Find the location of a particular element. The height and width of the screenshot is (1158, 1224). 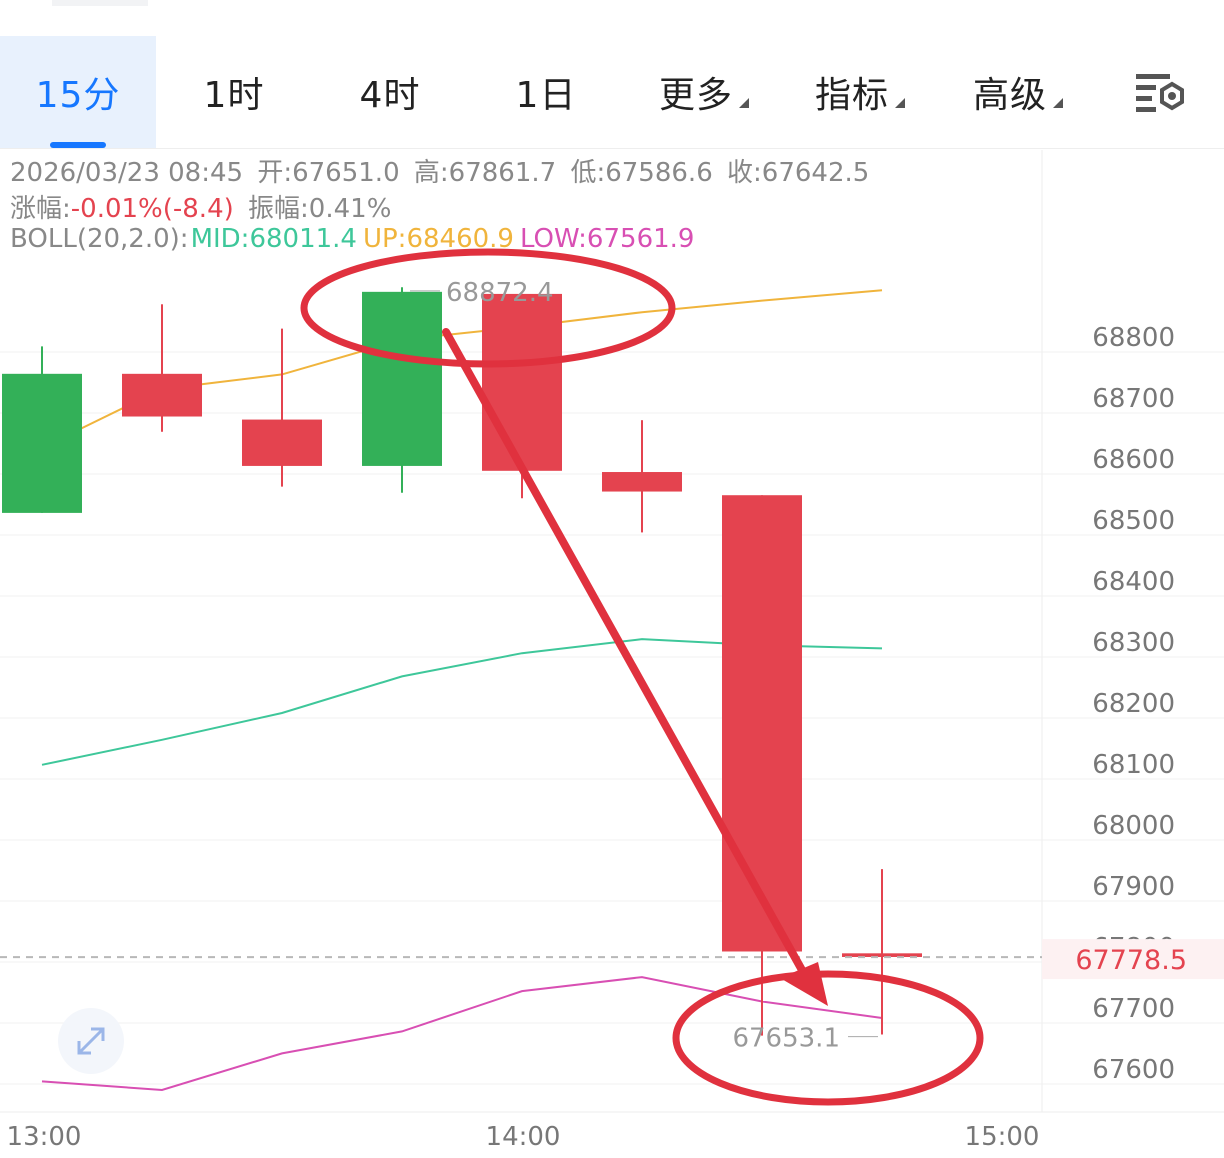

current-price-label: 67778.5 is located at coordinates (1131, 960).